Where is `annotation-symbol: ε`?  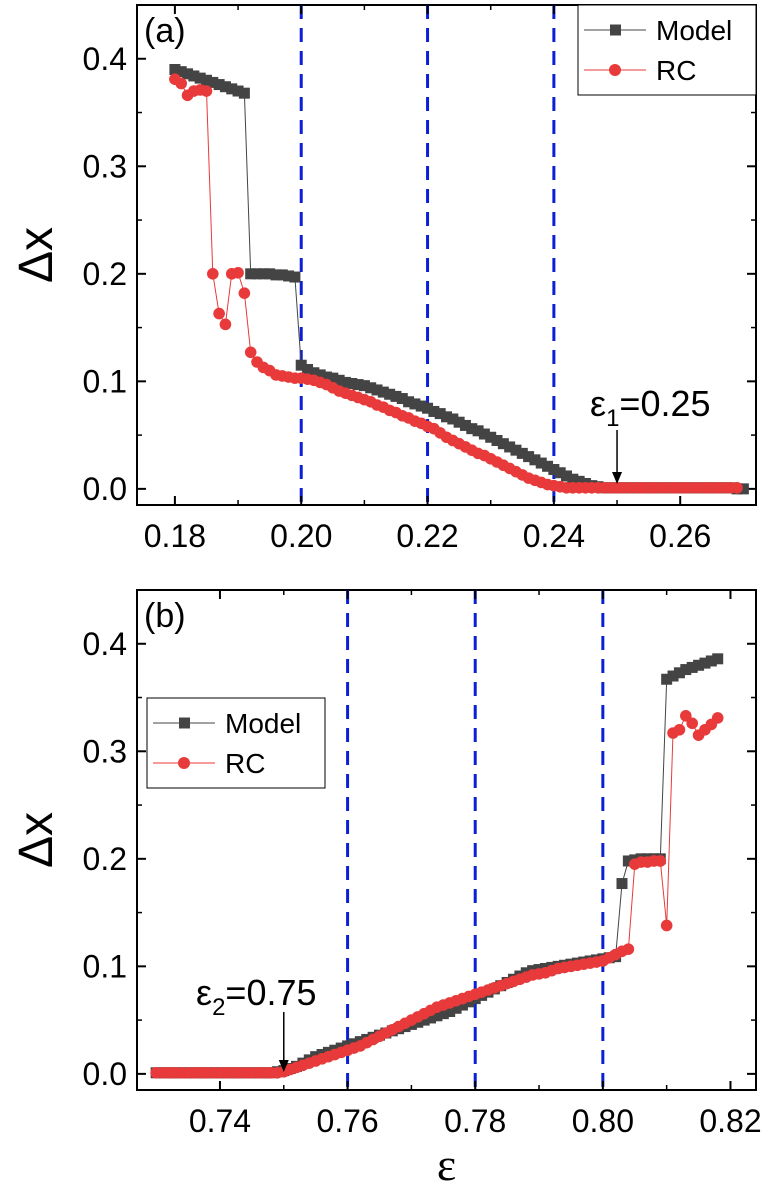
annotation-symbol: ε is located at coordinates (598, 403).